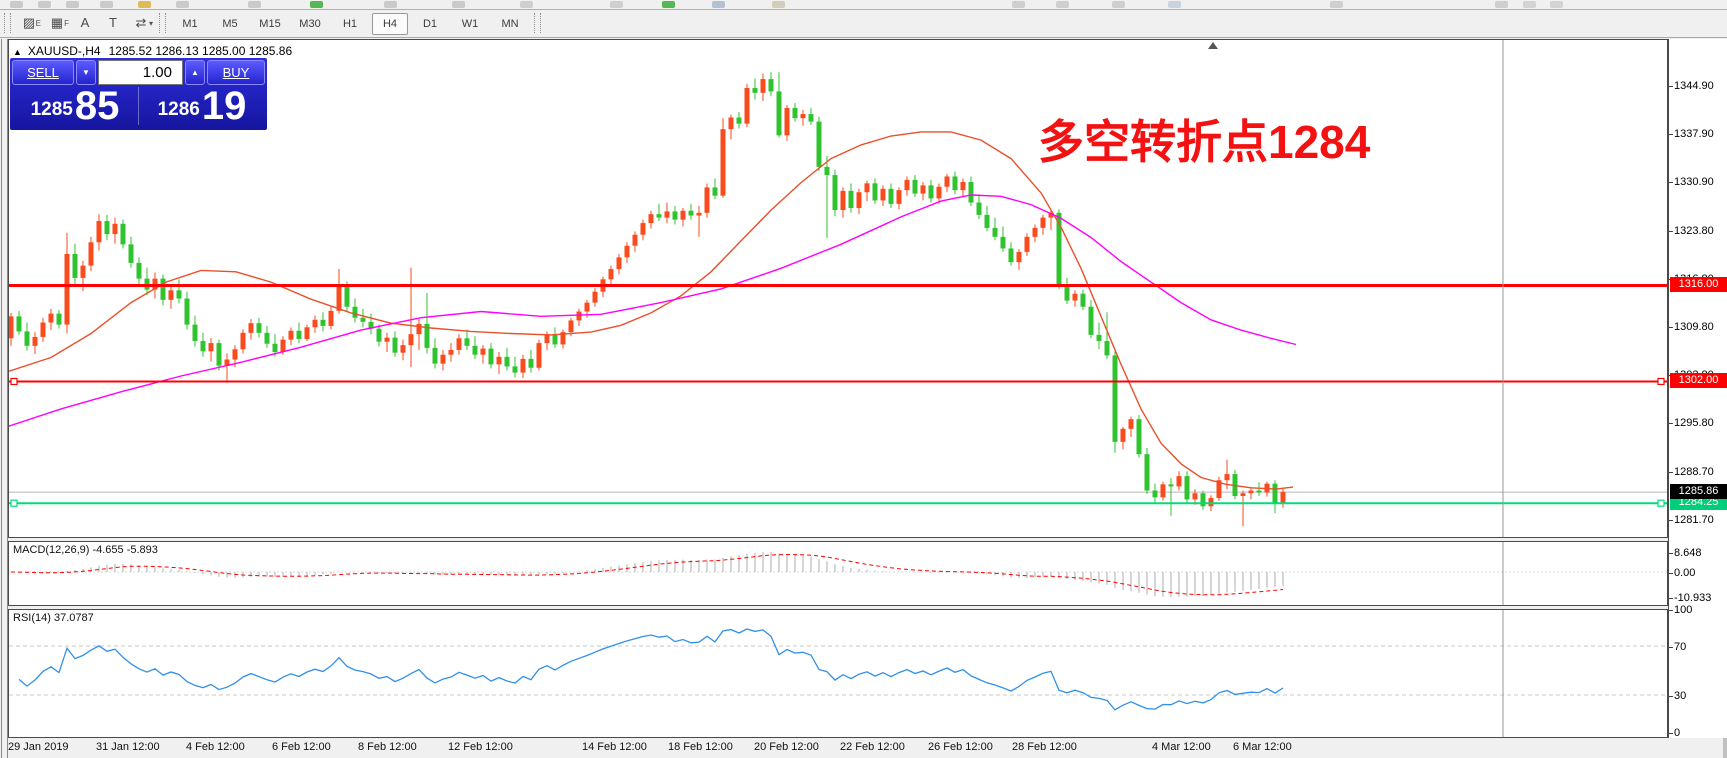 This screenshot has width=1727, height=758. I want to click on one-click-trading-panel: SELL ▼ 1.00 ▲ BUY 1285 85 1286 19, so click(138, 94).